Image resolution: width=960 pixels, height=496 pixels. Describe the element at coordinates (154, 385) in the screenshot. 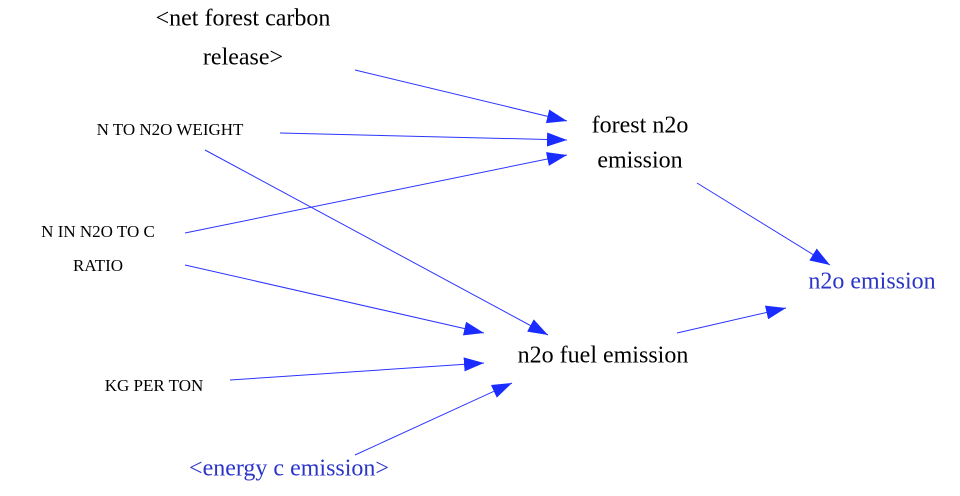

I see `node-label: KG PER TON` at that location.